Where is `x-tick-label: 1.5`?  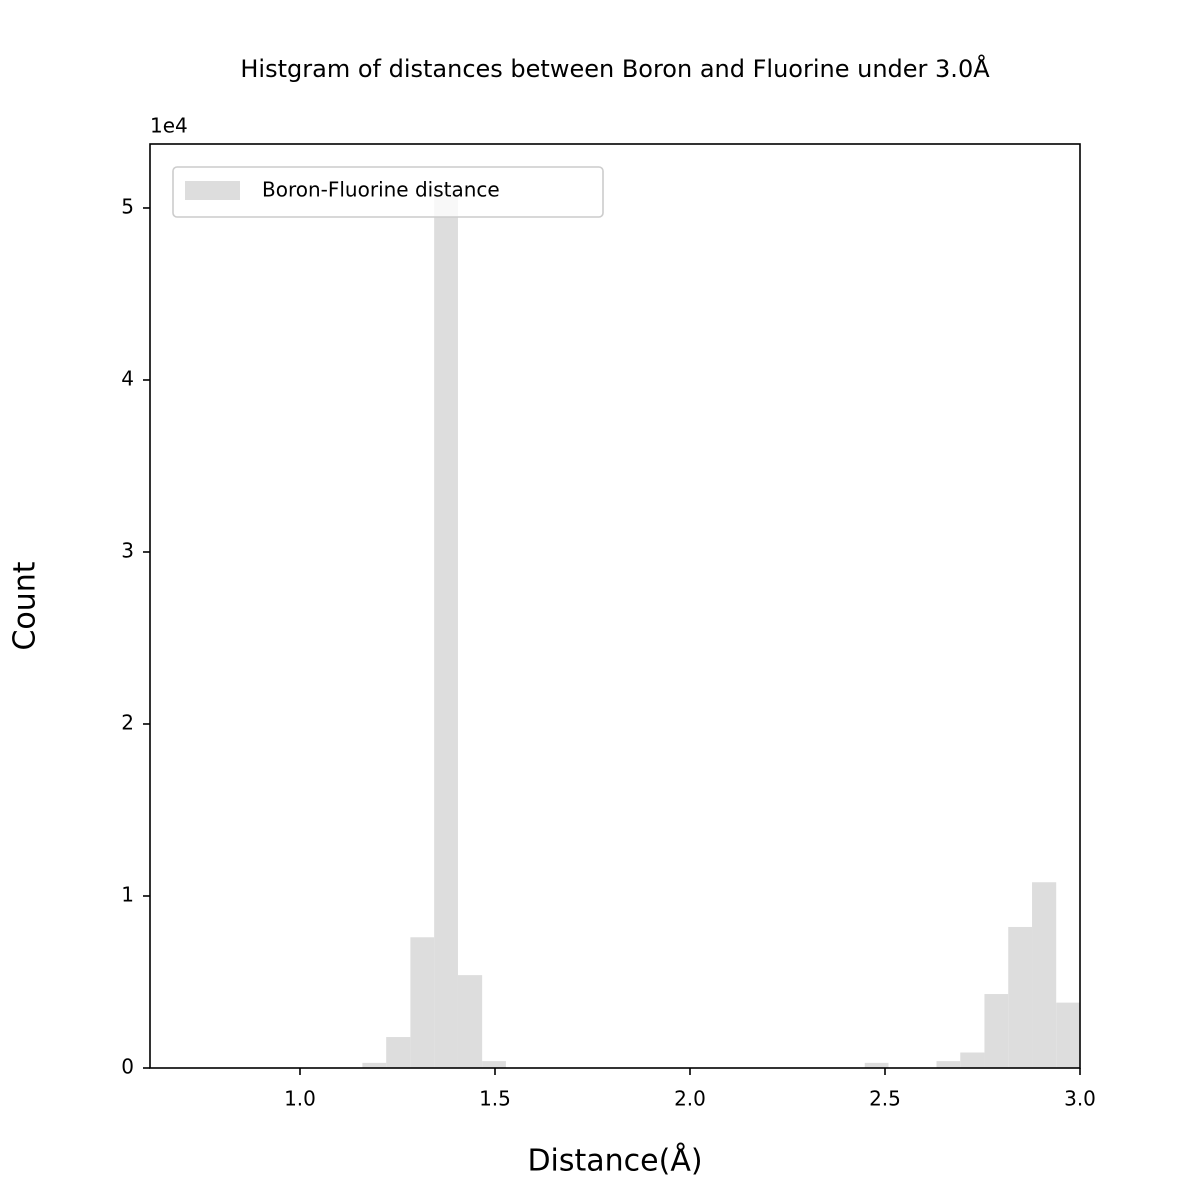 x-tick-label: 1.5 is located at coordinates (495, 1099).